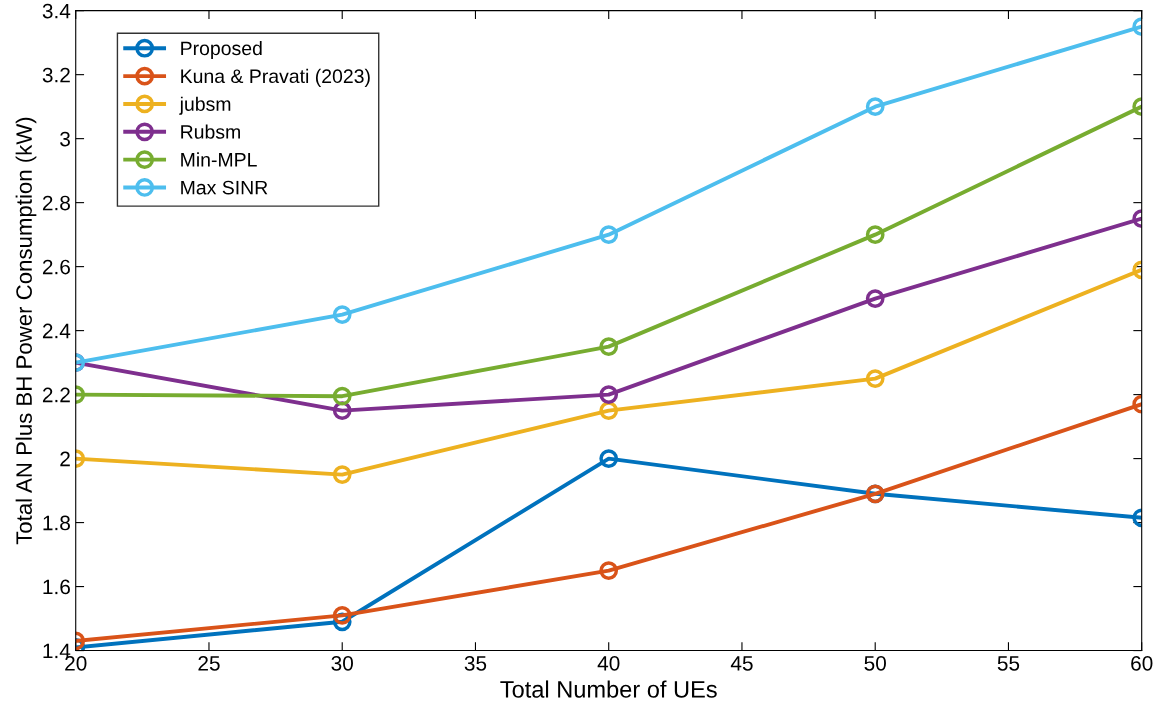  I want to click on y-tick-label: 3.4, so click(56, 11).